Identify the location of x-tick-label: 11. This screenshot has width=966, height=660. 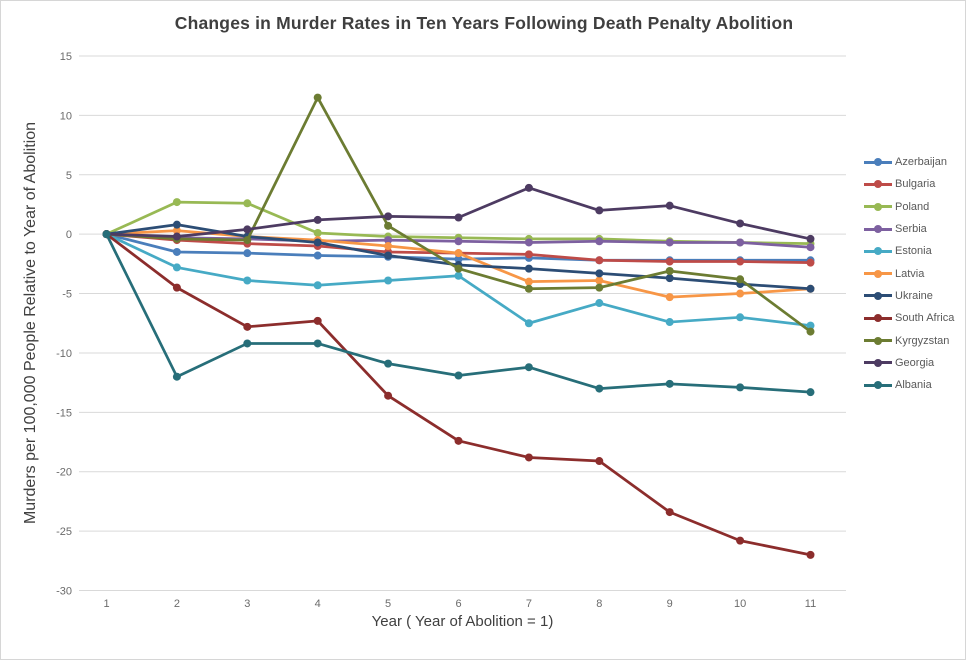
(810, 604).